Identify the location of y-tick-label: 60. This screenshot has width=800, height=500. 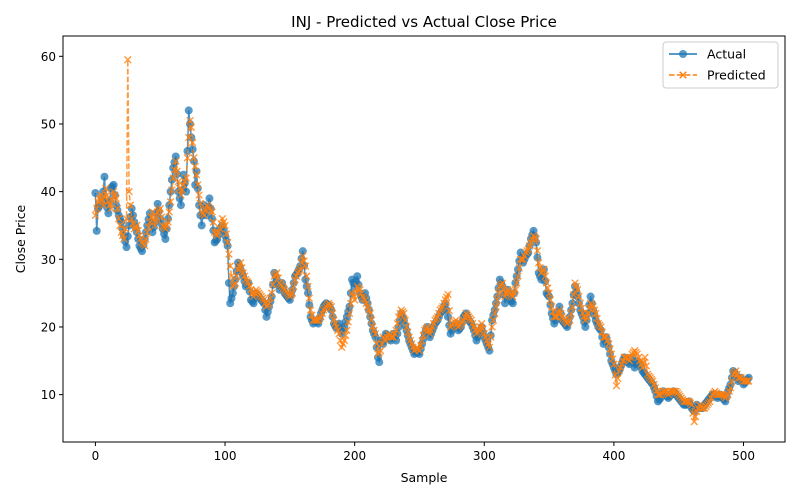
(48, 57).